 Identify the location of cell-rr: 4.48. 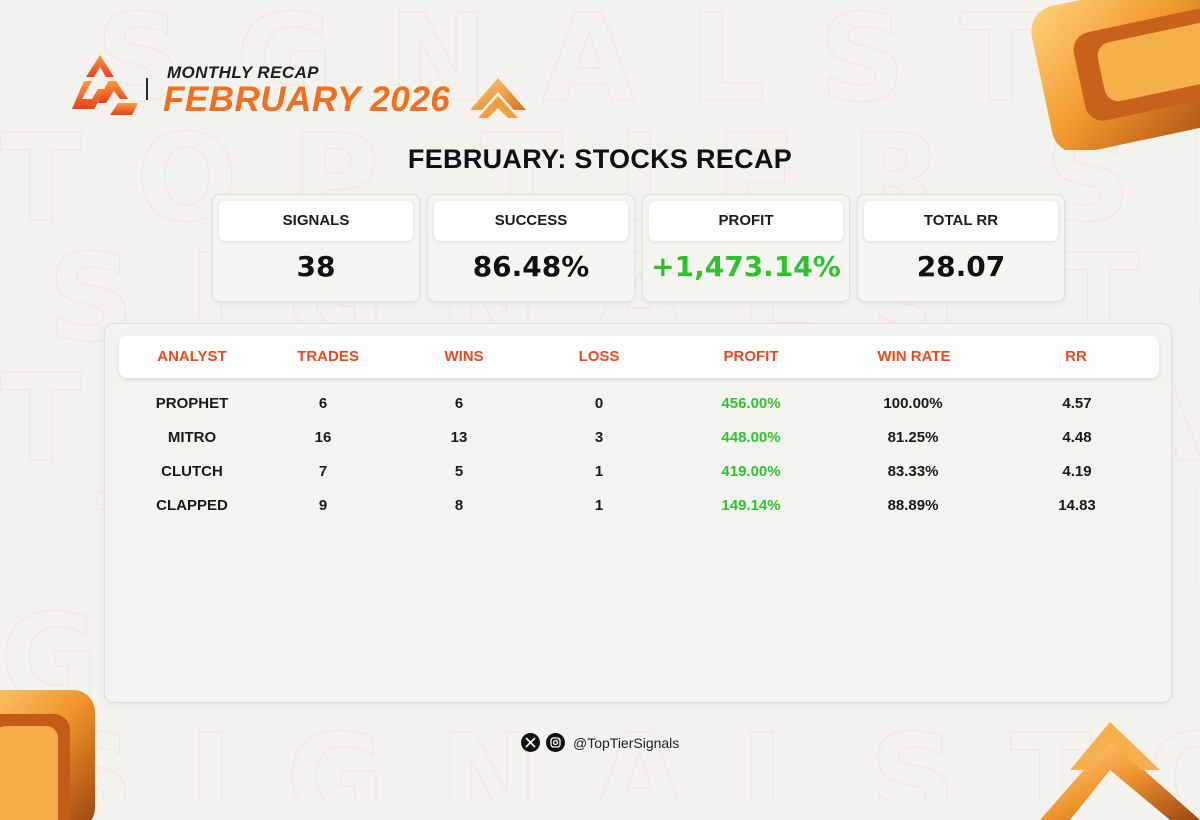
(1077, 437).